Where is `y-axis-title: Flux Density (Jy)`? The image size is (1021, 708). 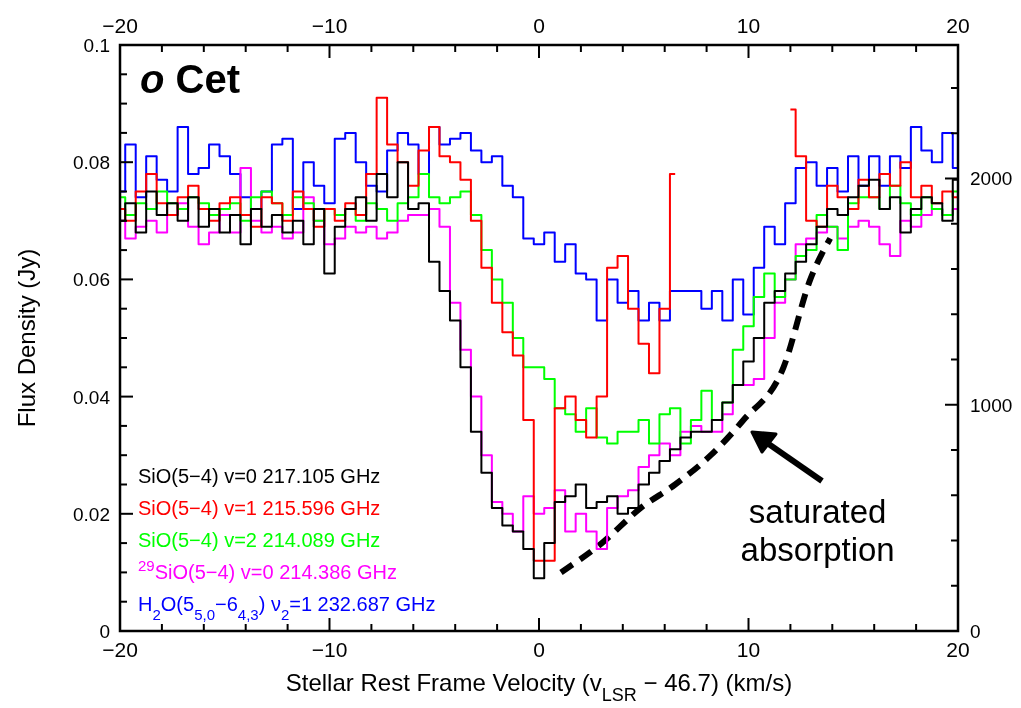
y-axis-title: Flux Density (Jy) is located at coordinates (26, 338).